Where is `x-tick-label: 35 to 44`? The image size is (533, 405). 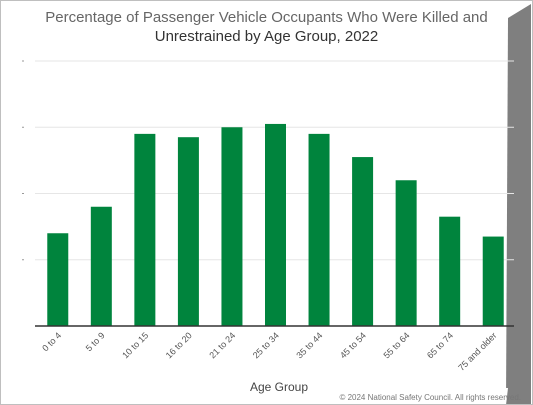
x-tick-label: 35 to 44 is located at coordinates (309, 345).